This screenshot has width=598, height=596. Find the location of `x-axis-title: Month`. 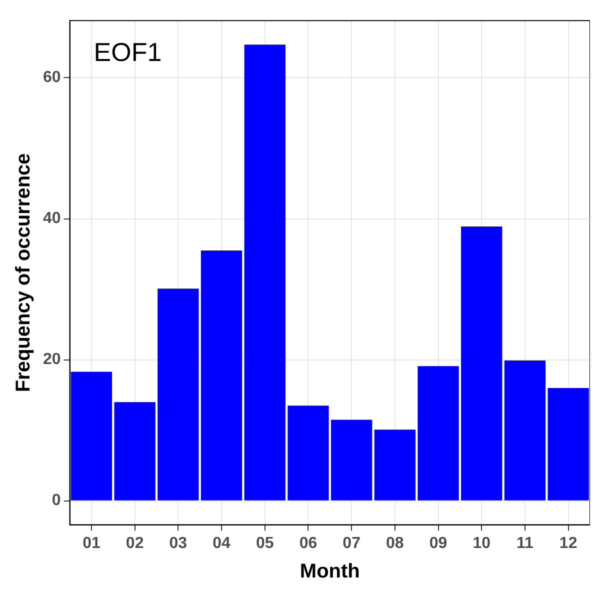

x-axis-title: Month is located at coordinates (330, 571).